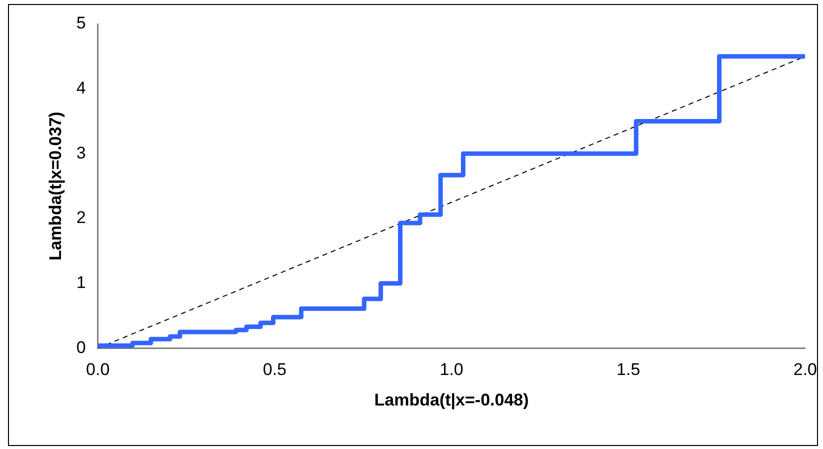 The image size is (823, 449). I want to click on y-axis-title: Lambda(t|x=0.037), so click(55, 186).